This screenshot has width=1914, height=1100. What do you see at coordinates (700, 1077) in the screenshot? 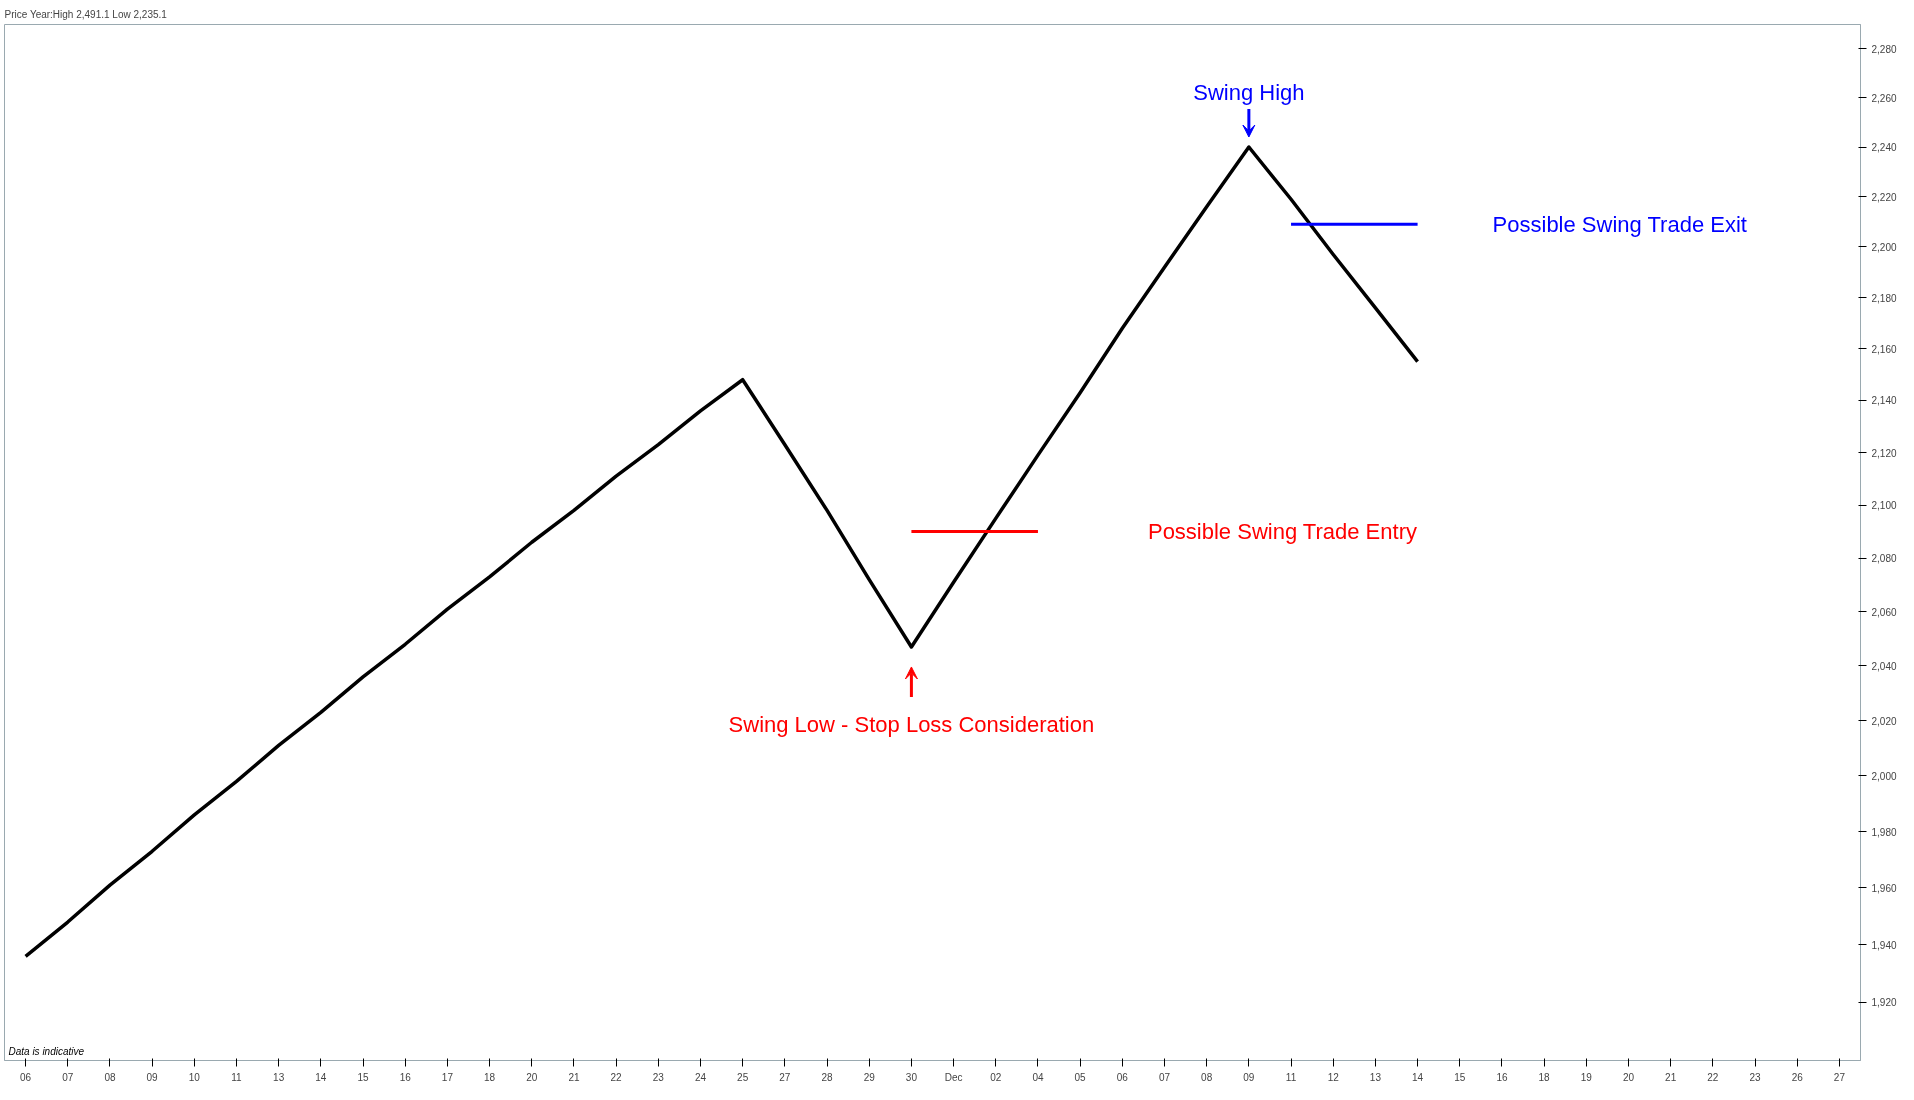
I see `x-tick-label: 24` at bounding box center [700, 1077].